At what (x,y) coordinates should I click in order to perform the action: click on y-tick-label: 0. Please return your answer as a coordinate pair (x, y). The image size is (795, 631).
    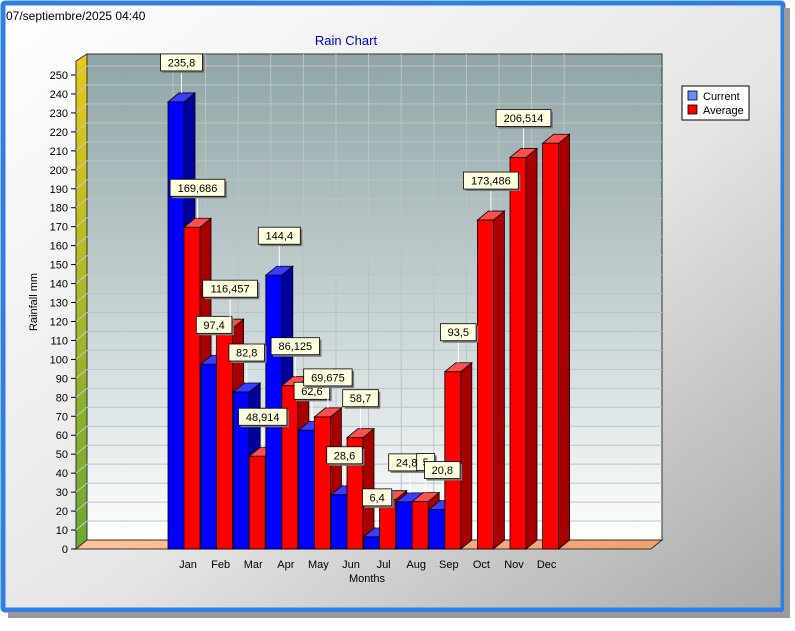
    Looking at the image, I should click on (65, 550).